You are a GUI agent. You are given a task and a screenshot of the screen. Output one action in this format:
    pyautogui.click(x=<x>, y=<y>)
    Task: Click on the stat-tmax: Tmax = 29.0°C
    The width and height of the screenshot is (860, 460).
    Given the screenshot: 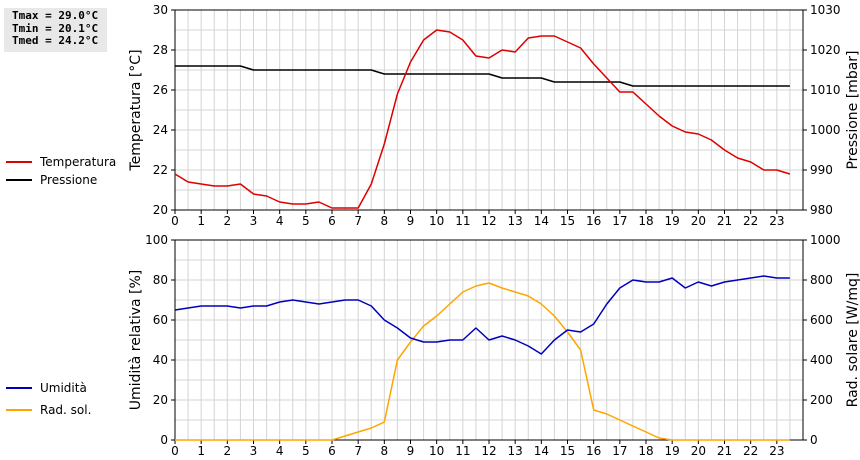 What is the action you would take?
    pyautogui.click(x=55, y=15)
    